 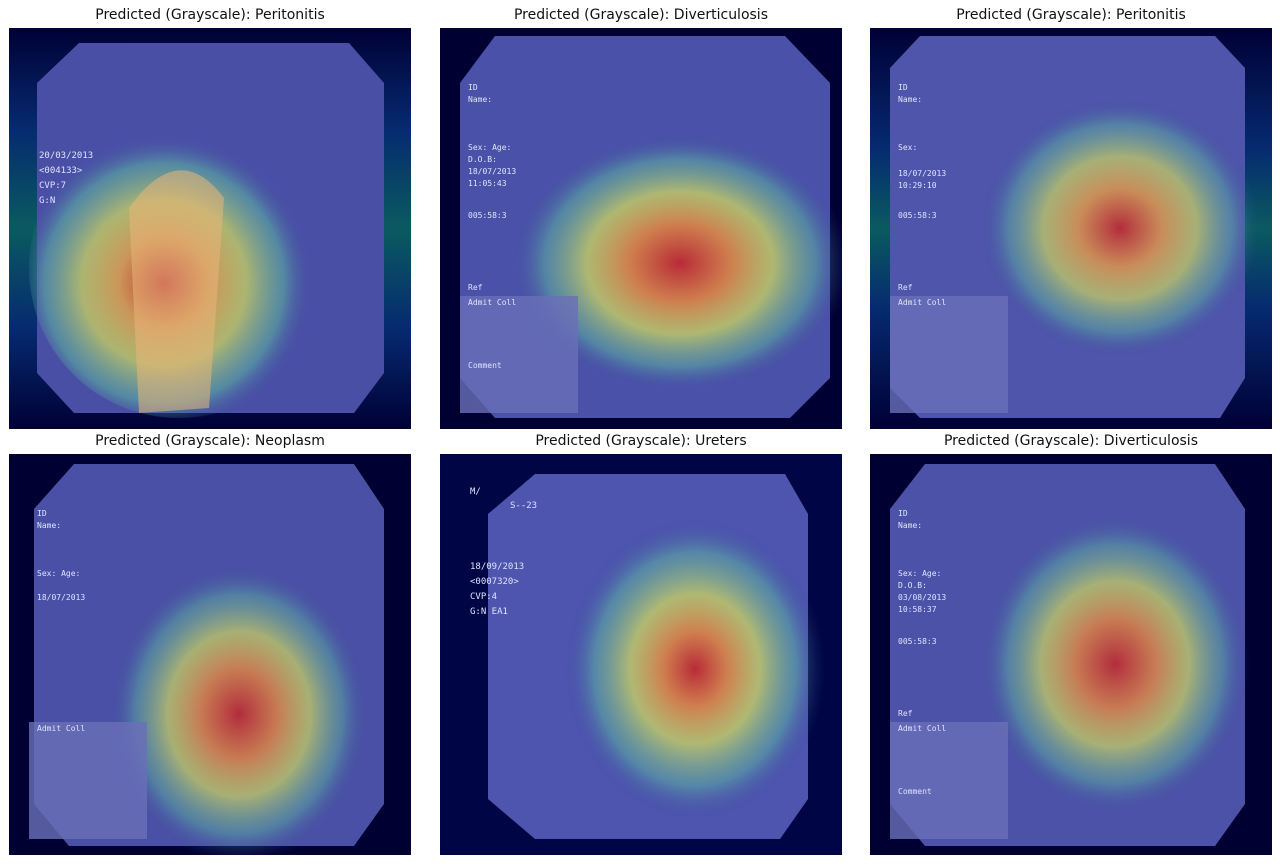 What do you see at coordinates (487, 183) in the screenshot?
I see `overlay-text: 11:05:43` at bounding box center [487, 183].